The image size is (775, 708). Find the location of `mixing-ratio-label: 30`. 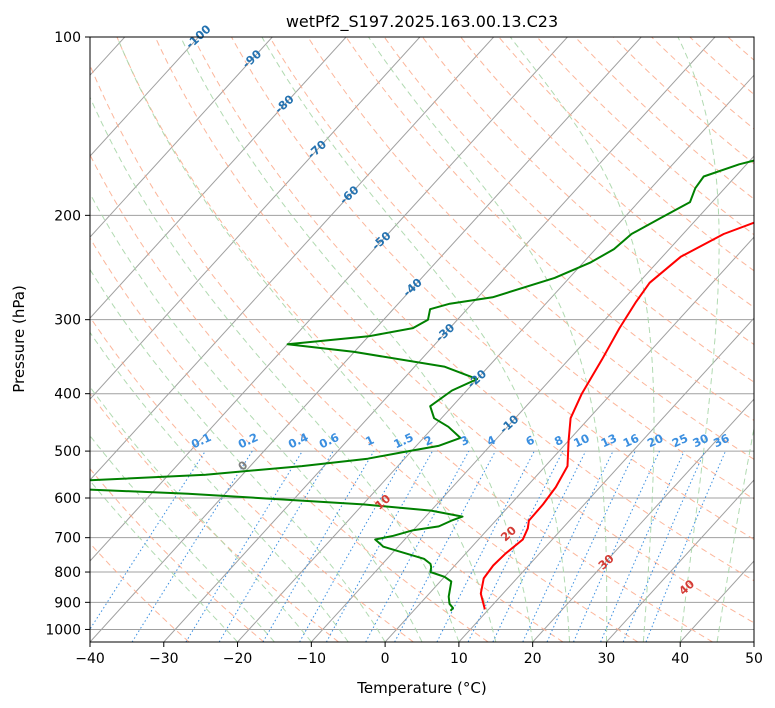

mixing-ratio-label: 30 is located at coordinates (700, 440).